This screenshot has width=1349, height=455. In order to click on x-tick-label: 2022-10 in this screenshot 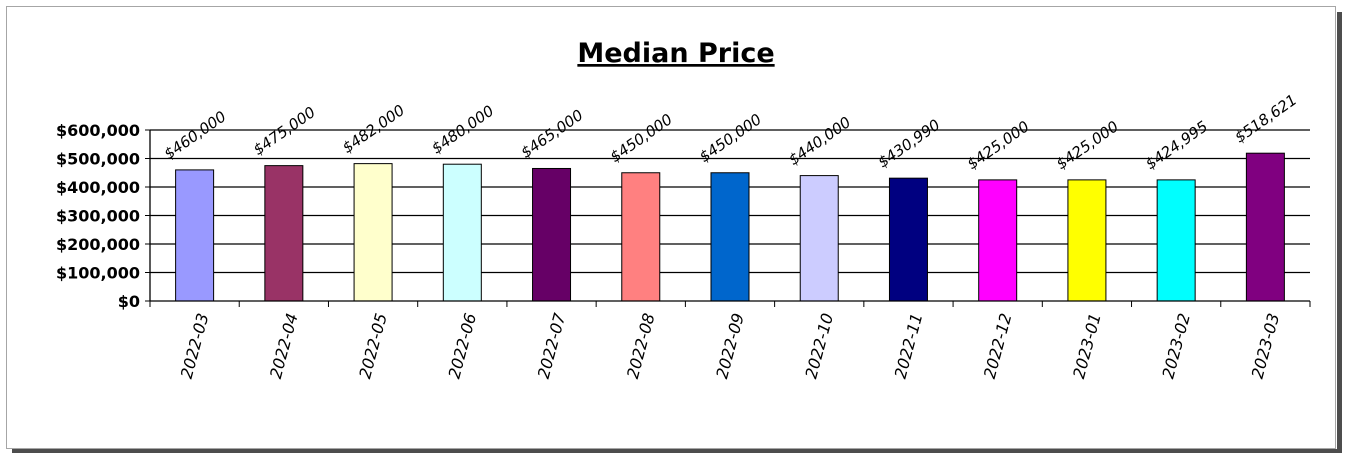, I will do `click(819, 345)`.